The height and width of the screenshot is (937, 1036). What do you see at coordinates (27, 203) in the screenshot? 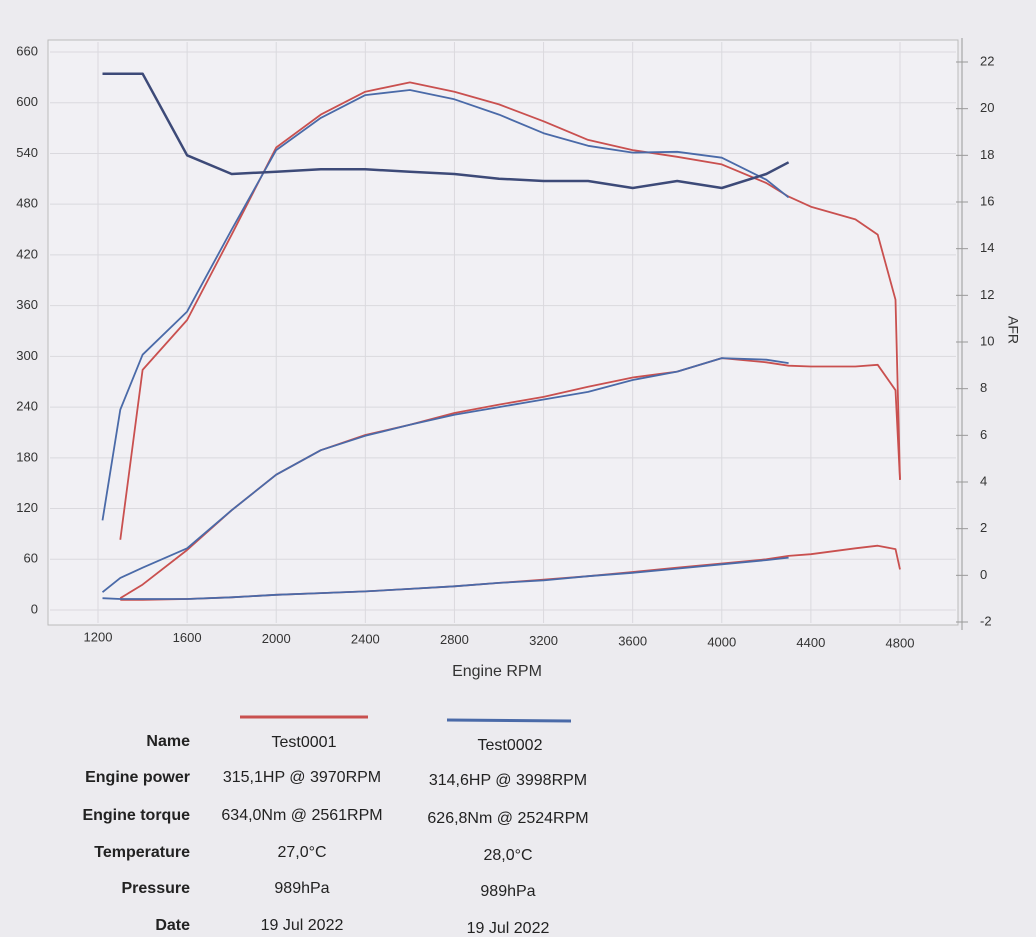
I see `y-tick-label: 480` at bounding box center [27, 203].